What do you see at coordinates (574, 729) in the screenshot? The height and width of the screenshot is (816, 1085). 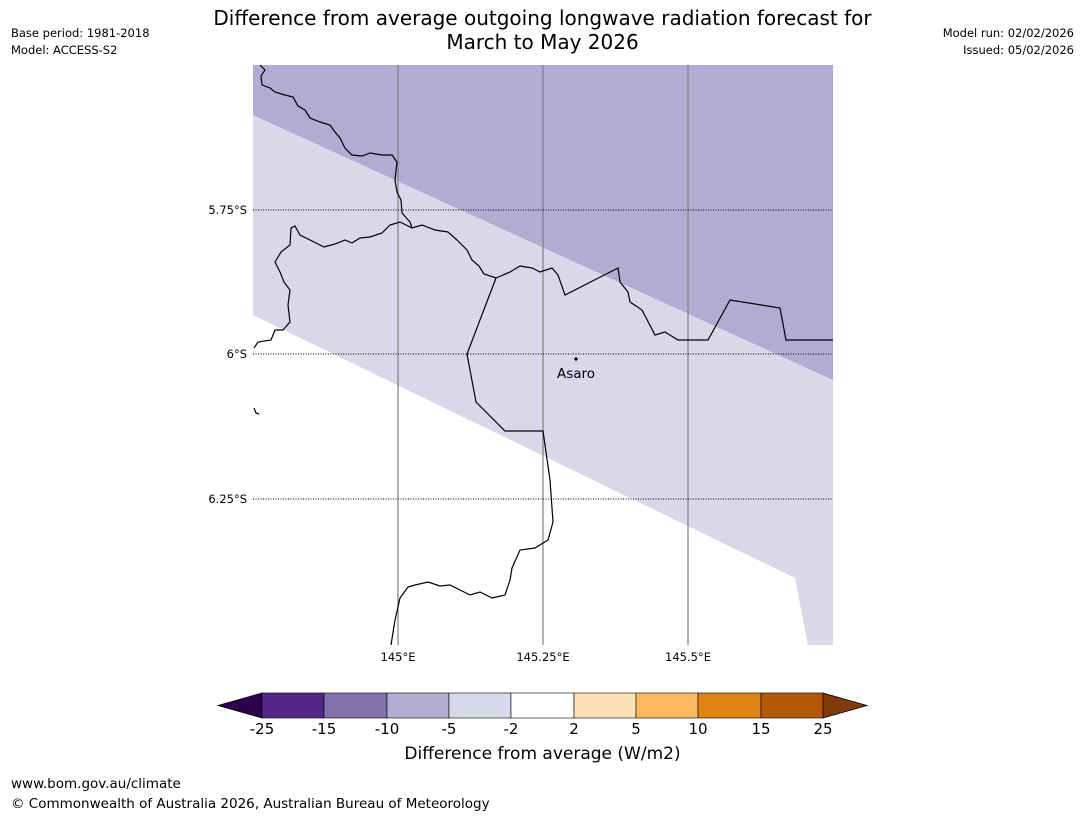 I see `colorbar-tick: 2` at bounding box center [574, 729].